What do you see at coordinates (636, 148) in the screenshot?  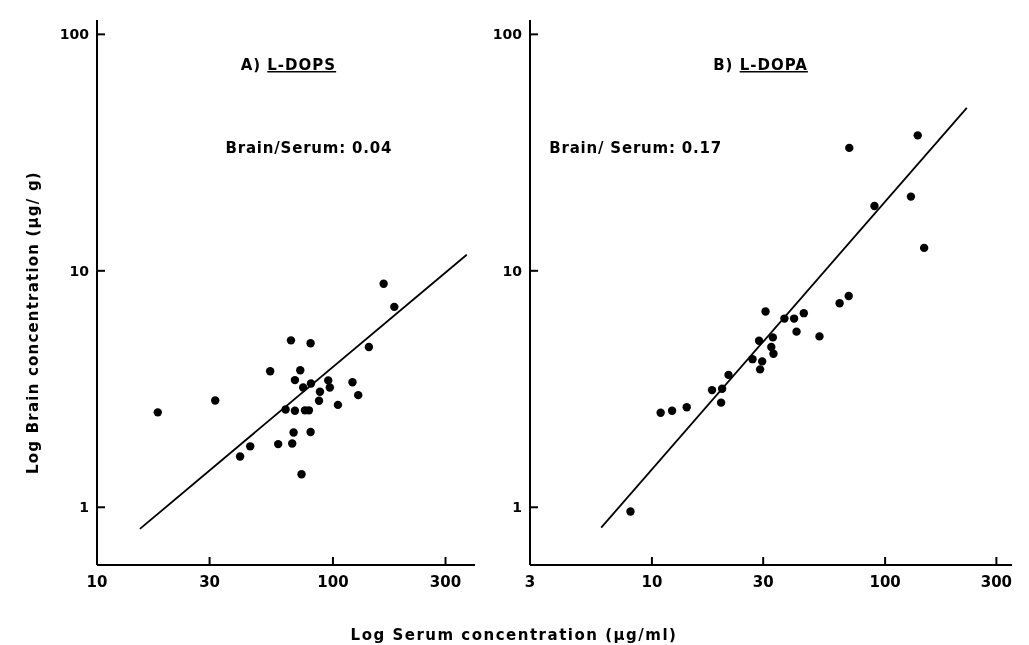 I see `annotation: Brain/ Serum: 0.17` at bounding box center [636, 148].